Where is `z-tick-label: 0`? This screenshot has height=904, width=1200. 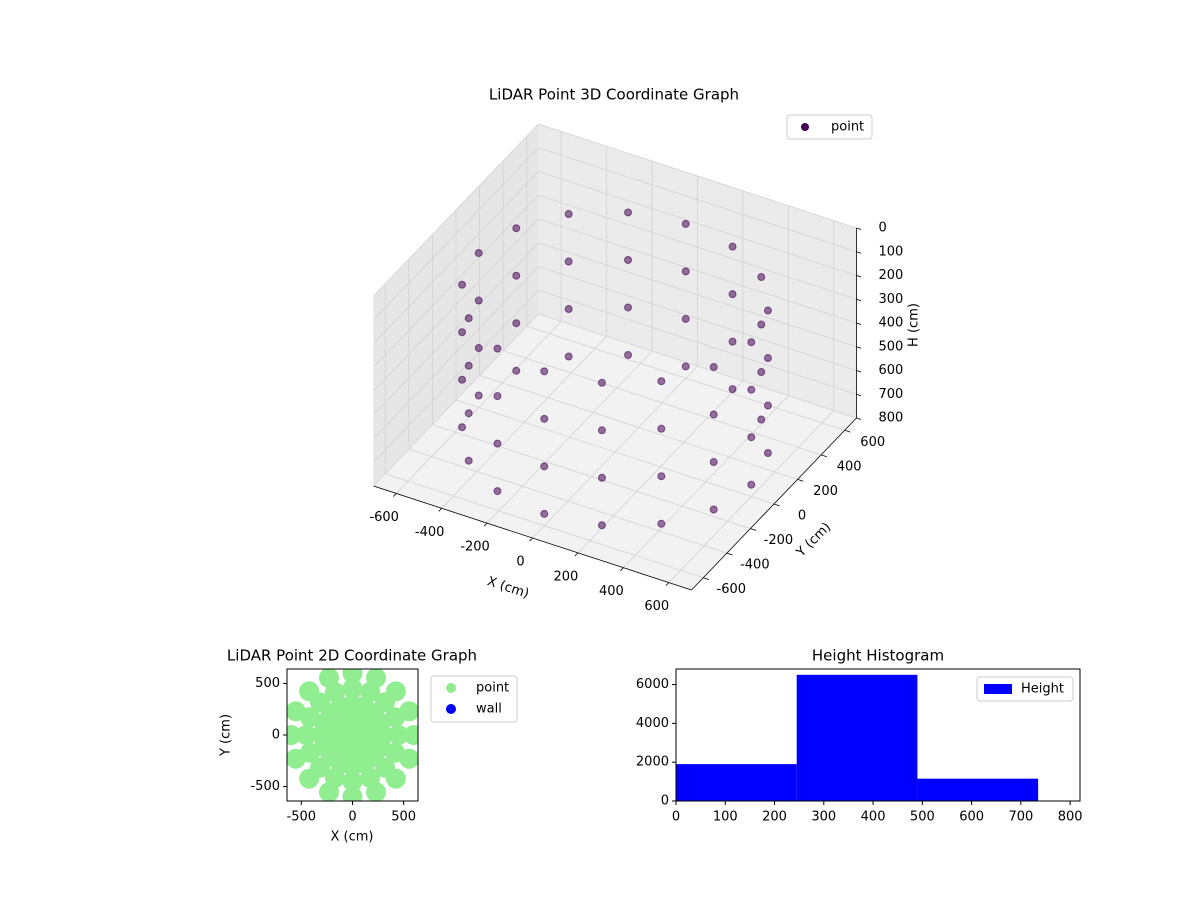
z-tick-label: 0 is located at coordinates (883, 228).